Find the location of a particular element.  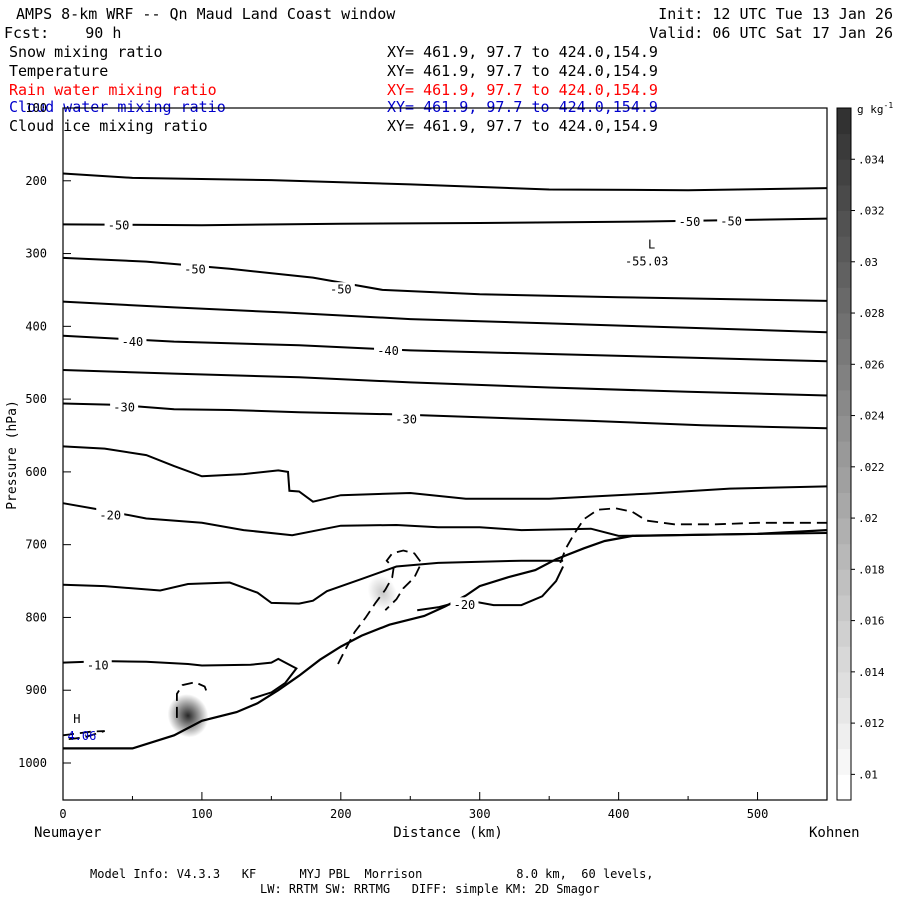

x-endpoint-left: Neumayer is located at coordinates (67, 833).